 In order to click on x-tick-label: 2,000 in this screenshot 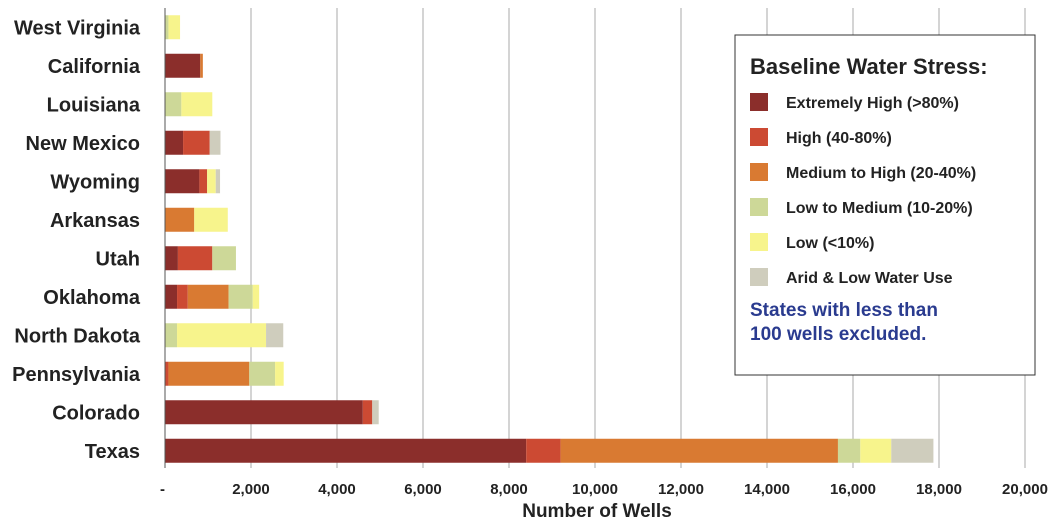, I will do `click(251, 489)`.